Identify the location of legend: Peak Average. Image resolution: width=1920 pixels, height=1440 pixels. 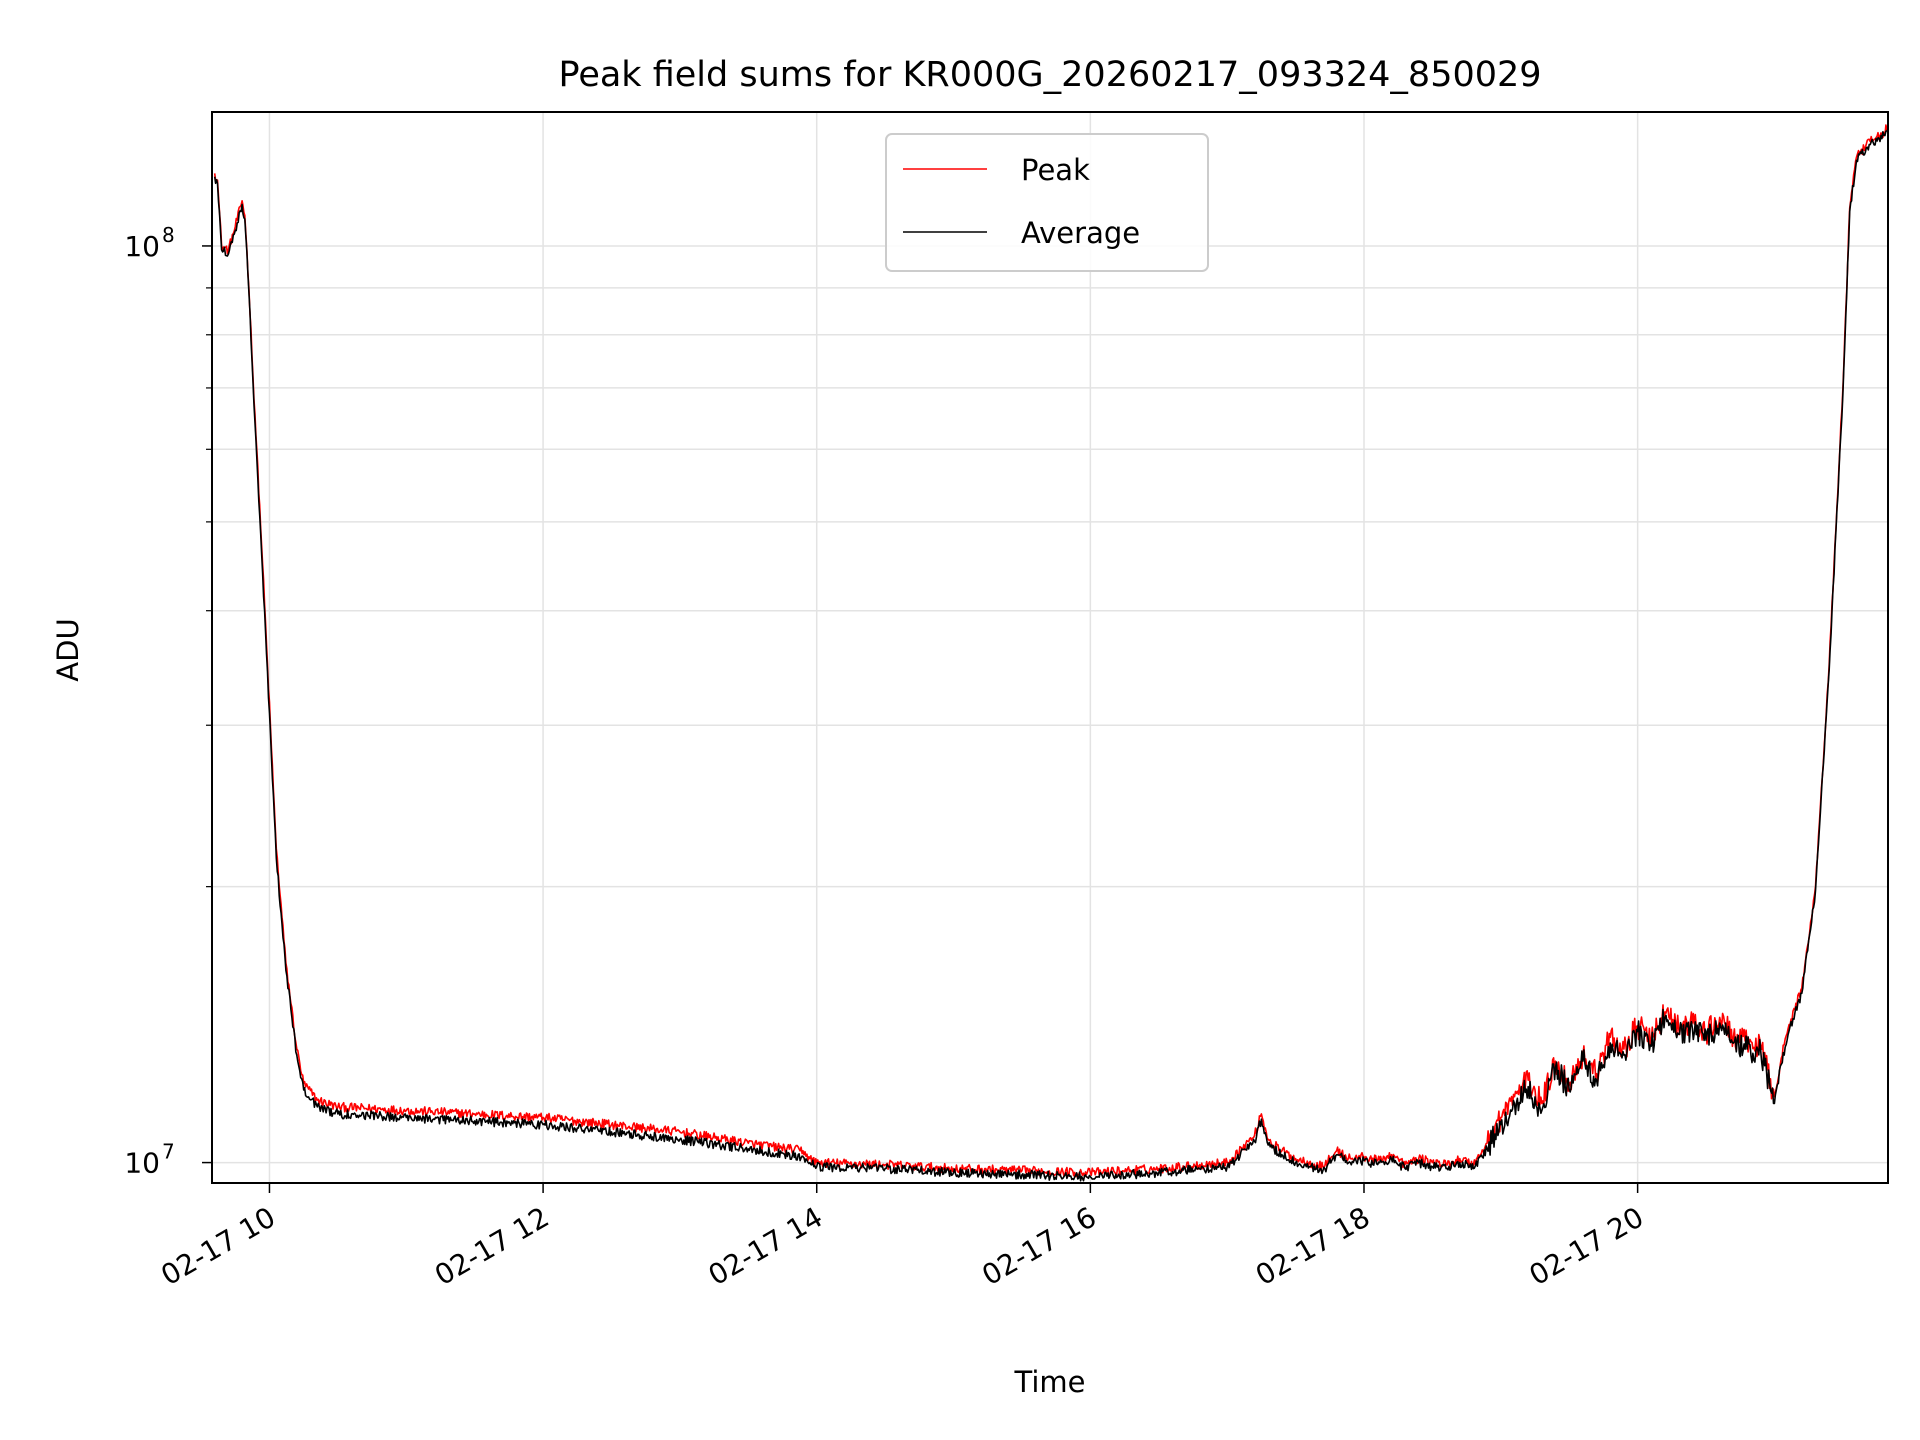
(1047, 202).